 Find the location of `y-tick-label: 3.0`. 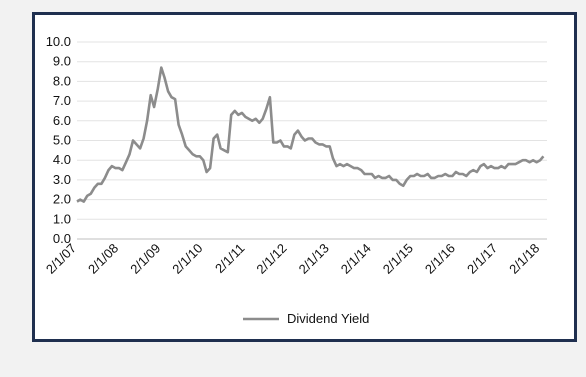

y-tick-label: 3.0 is located at coordinates (62, 179).